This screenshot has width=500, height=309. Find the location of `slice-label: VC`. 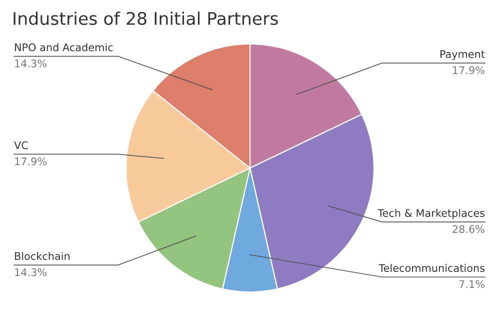

slice-label: VC is located at coordinates (21, 145).